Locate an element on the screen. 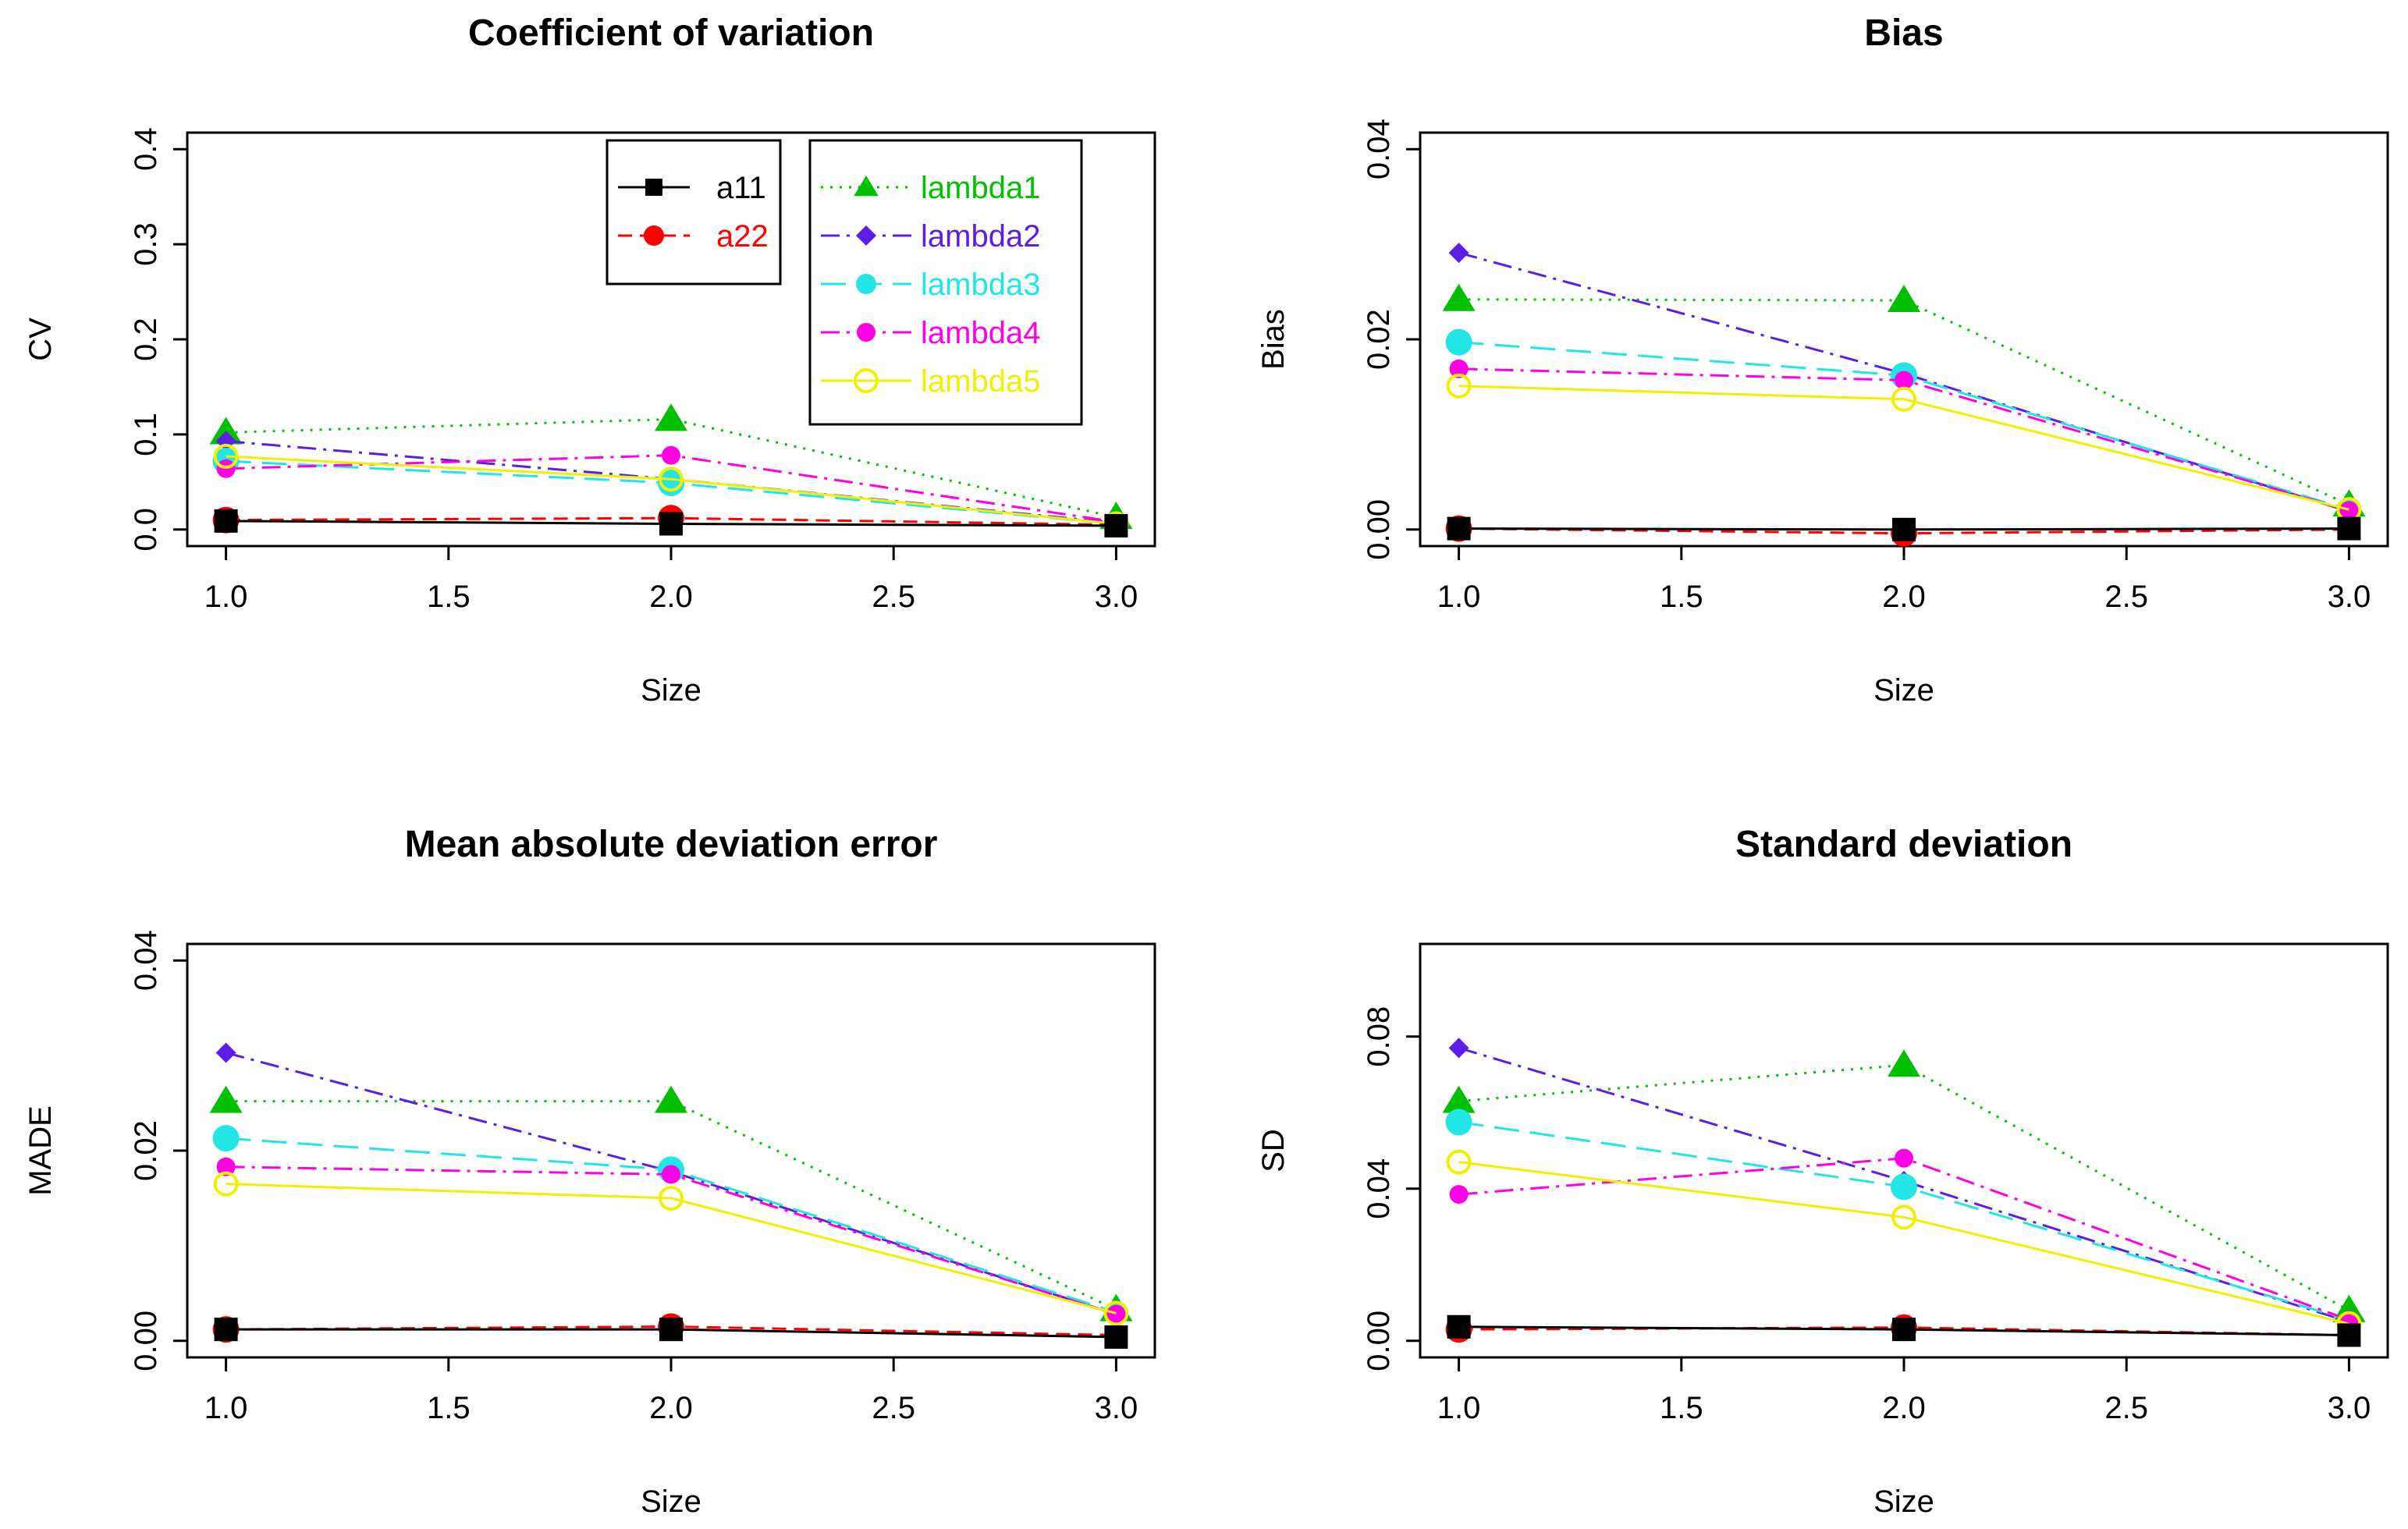 The height and width of the screenshot is (1529, 2408). y-tick-label: 0.08 is located at coordinates (1379, 1036).